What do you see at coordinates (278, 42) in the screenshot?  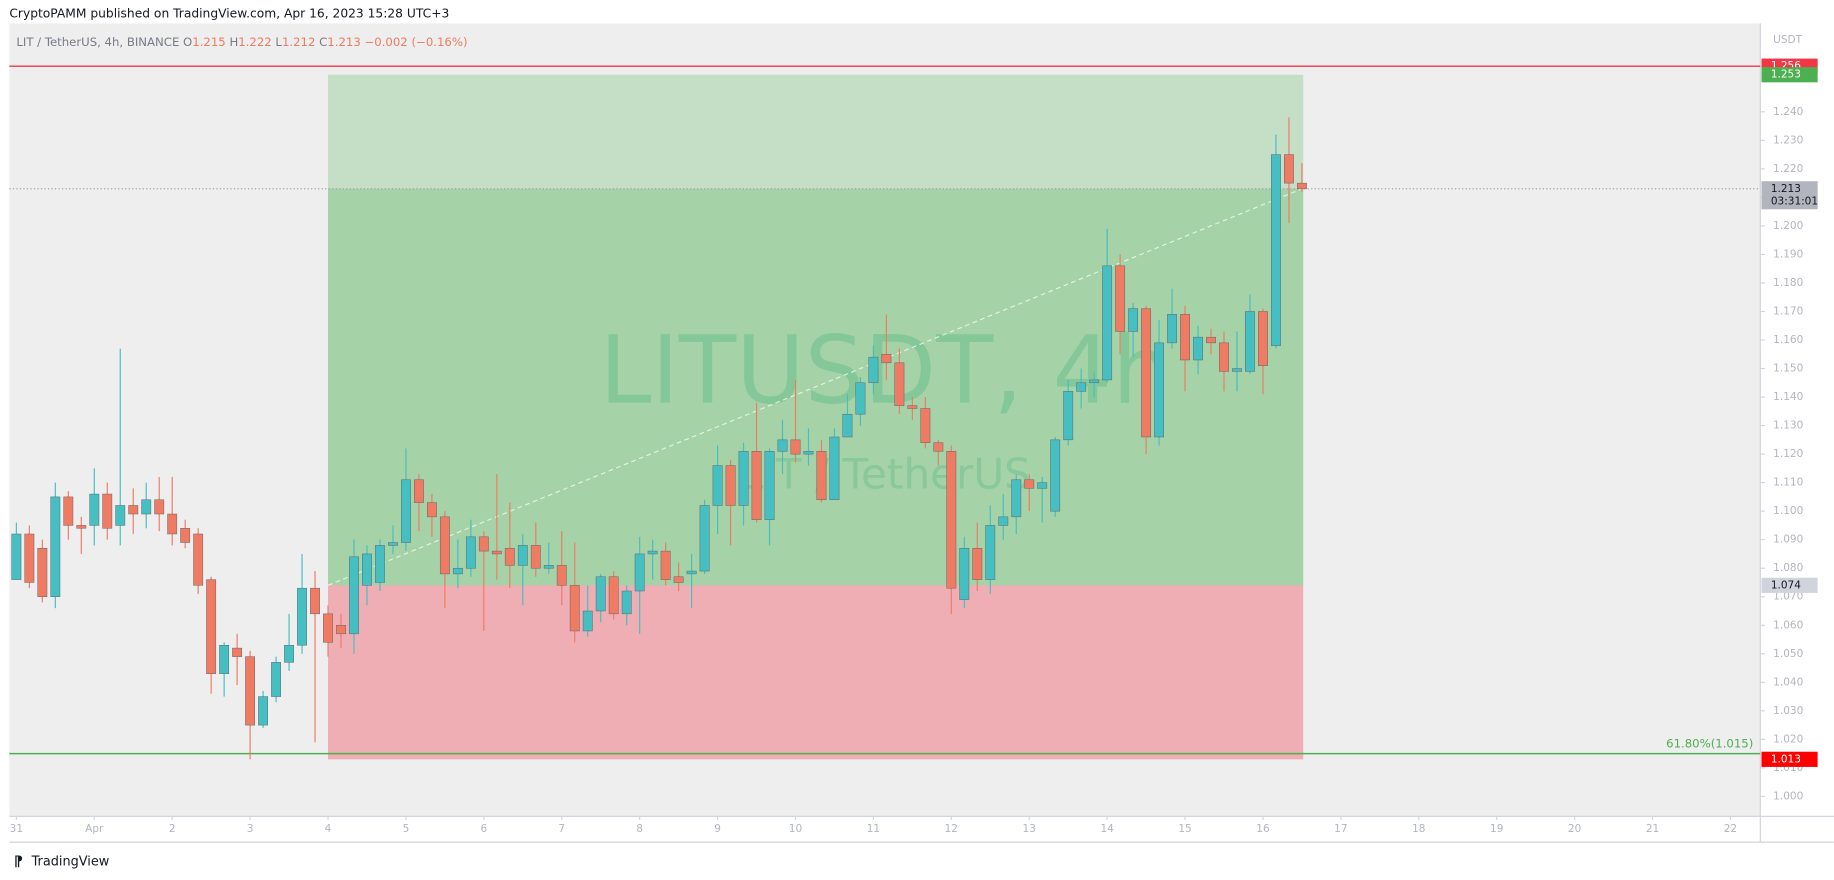 I see `legend-key: L` at bounding box center [278, 42].